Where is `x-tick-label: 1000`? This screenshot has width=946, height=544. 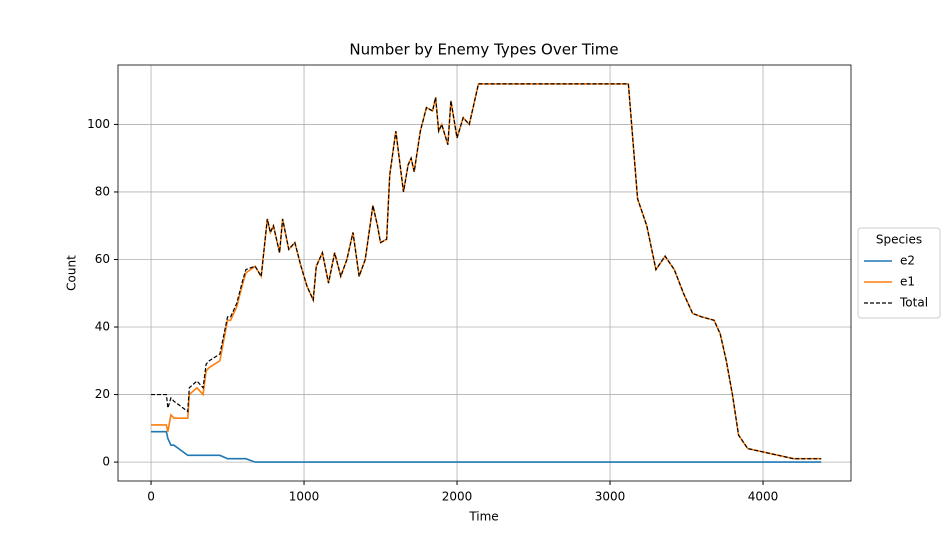
x-tick-label: 1000 is located at coordinates (304, 497).